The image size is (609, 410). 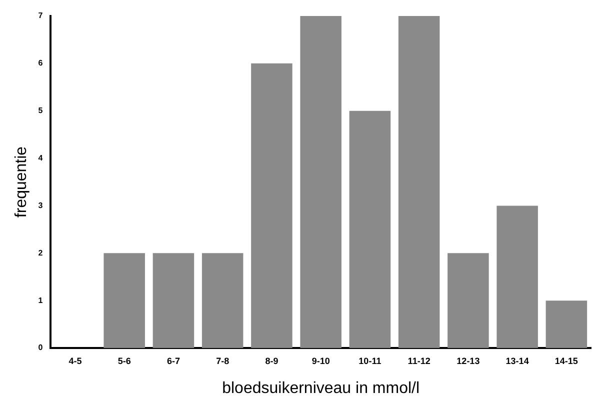 I want to click on y-tick-label: 3, so click(x=41, y=205).